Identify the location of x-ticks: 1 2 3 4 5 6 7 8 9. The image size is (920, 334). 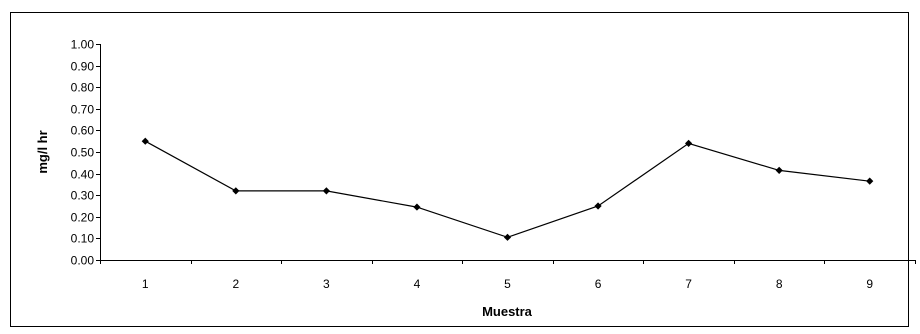
(508, 275).